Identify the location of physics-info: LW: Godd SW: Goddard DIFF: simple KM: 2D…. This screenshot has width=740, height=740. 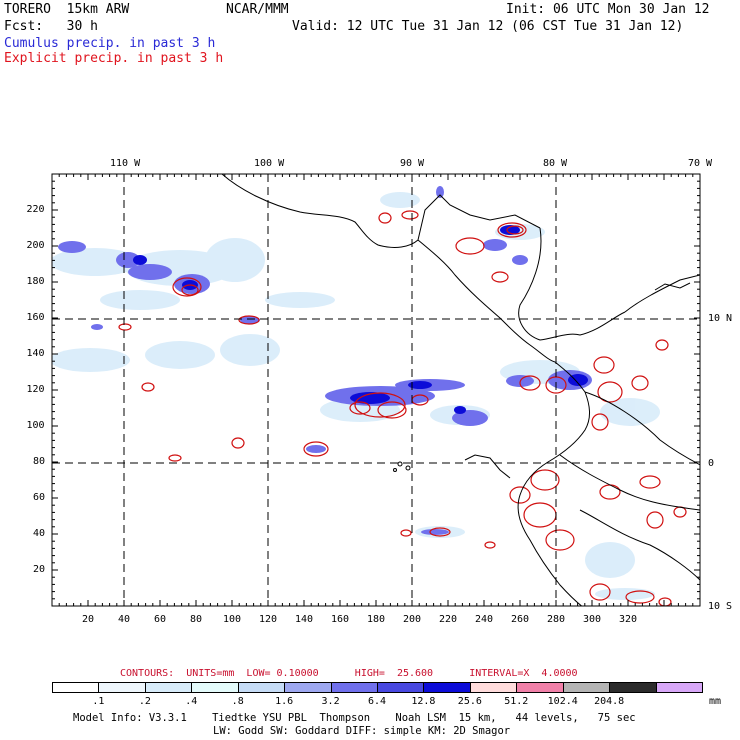
(362, 731).